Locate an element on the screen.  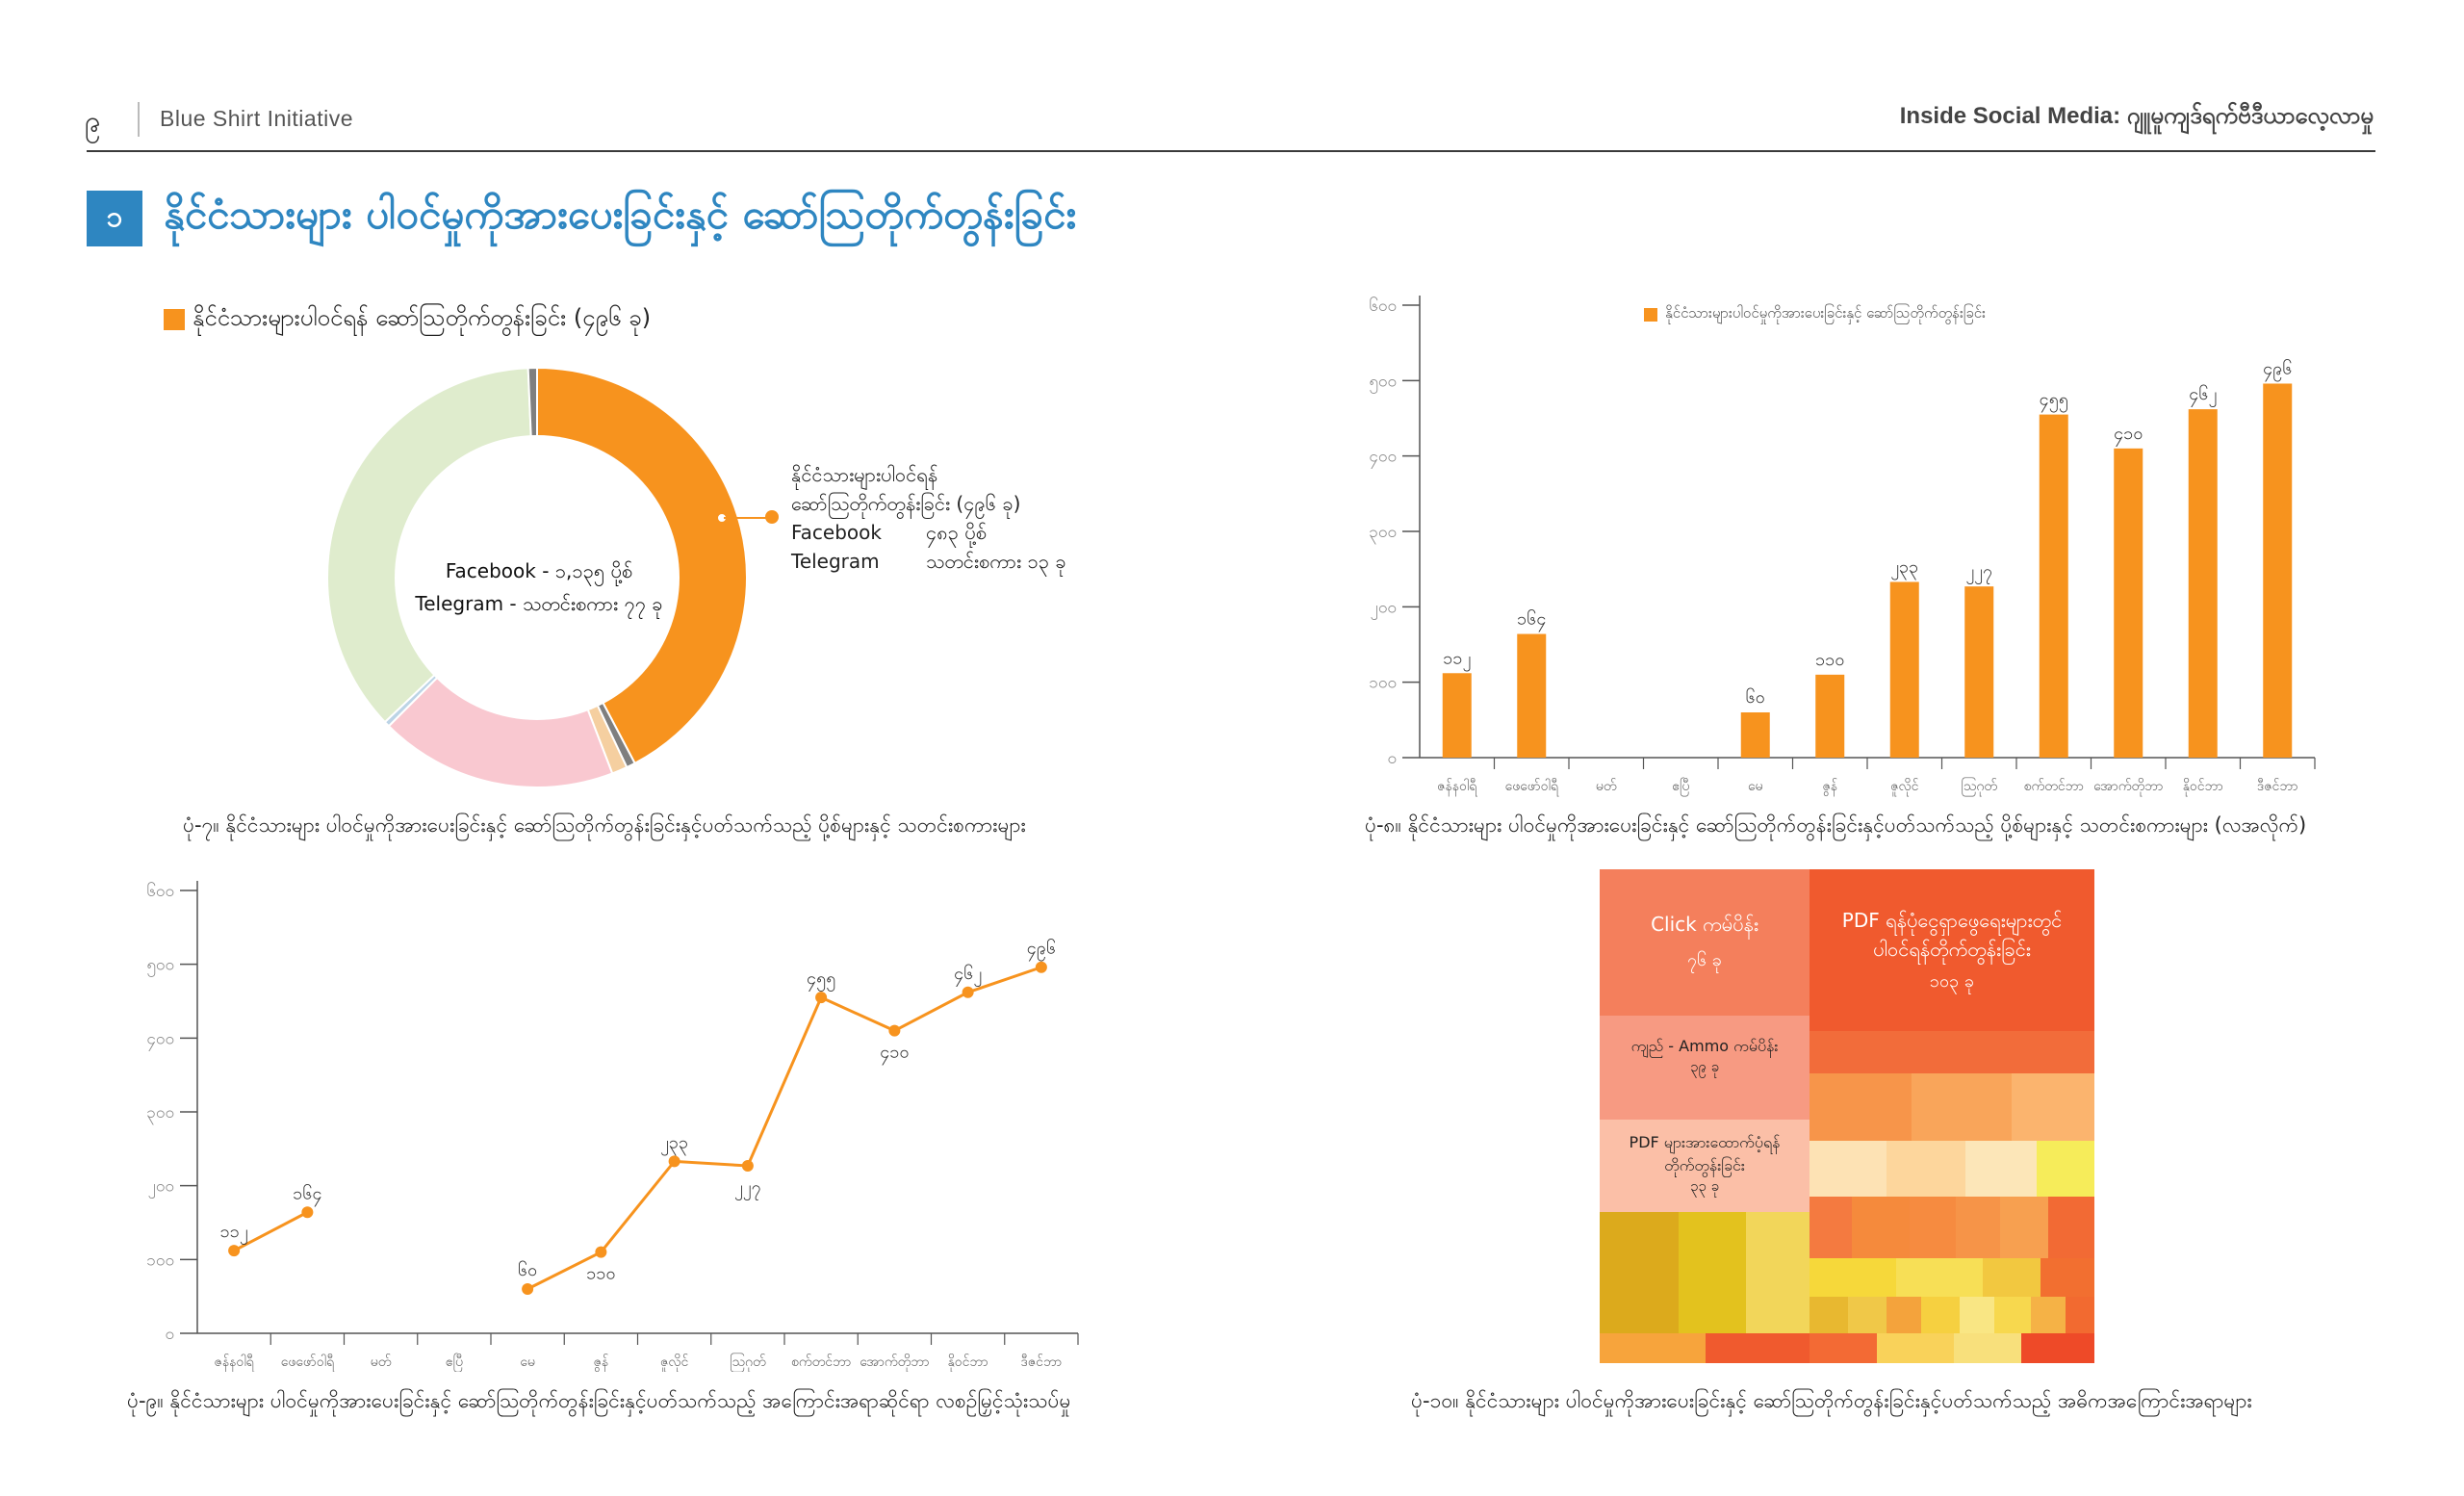
series-line is located at coordinates (784, 1128).